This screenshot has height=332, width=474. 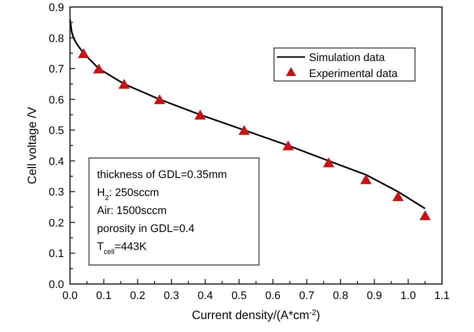 What do you see at coordinates (56, 38) in the screenshot?
I see `y-tick-label: 0.8` at bounding box center [56, 38].